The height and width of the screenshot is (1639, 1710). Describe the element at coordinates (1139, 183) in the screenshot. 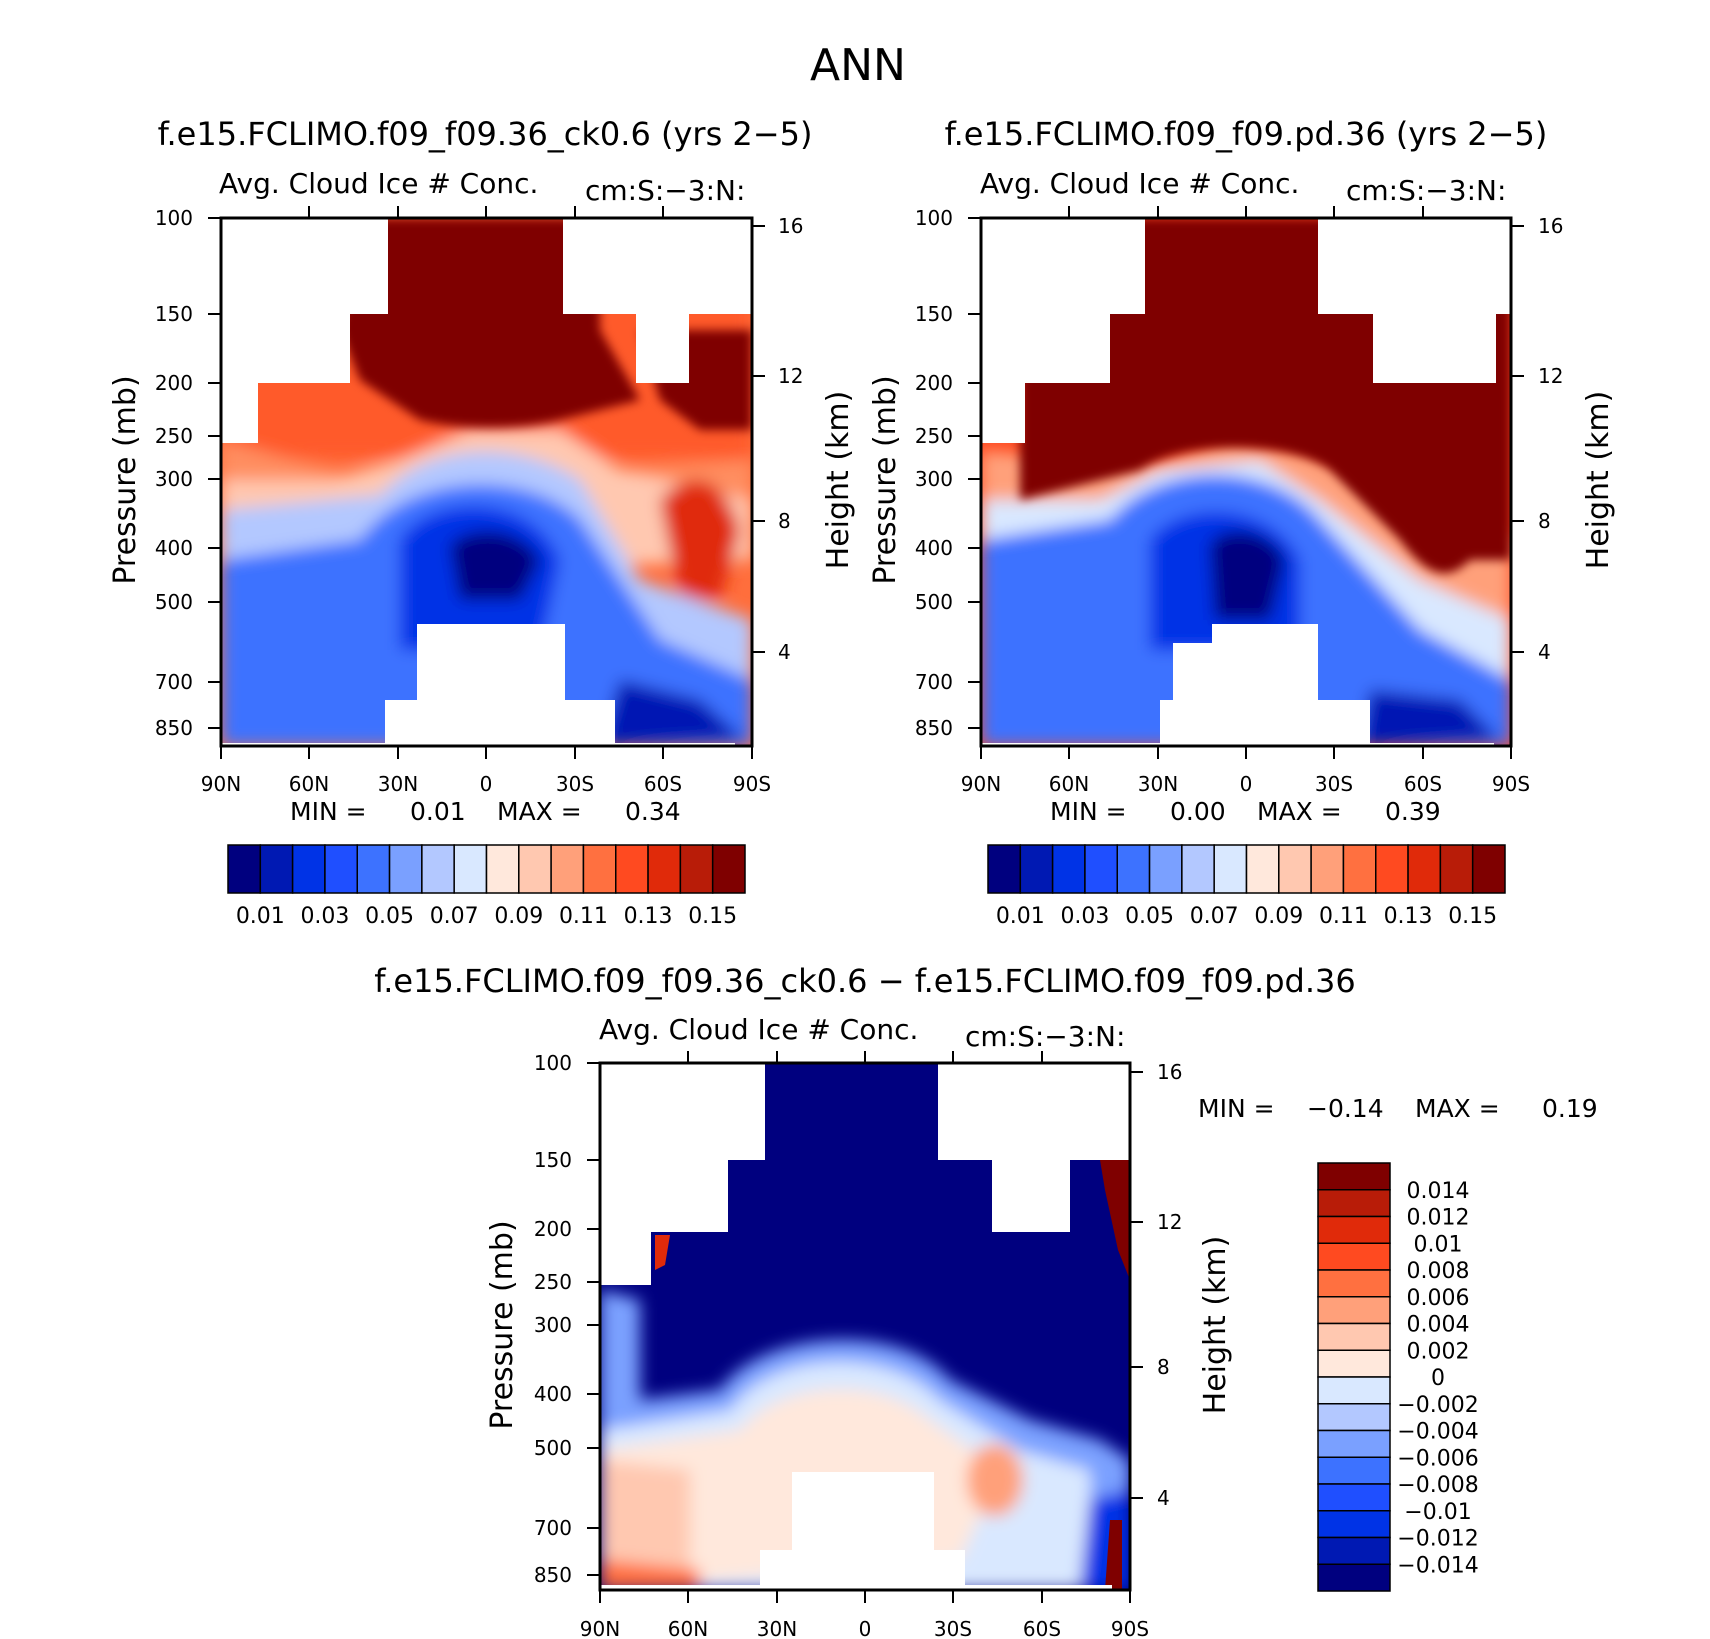

I see `panel-subtitle-left: Avg. Cloud Ice # Conc.` at that location.